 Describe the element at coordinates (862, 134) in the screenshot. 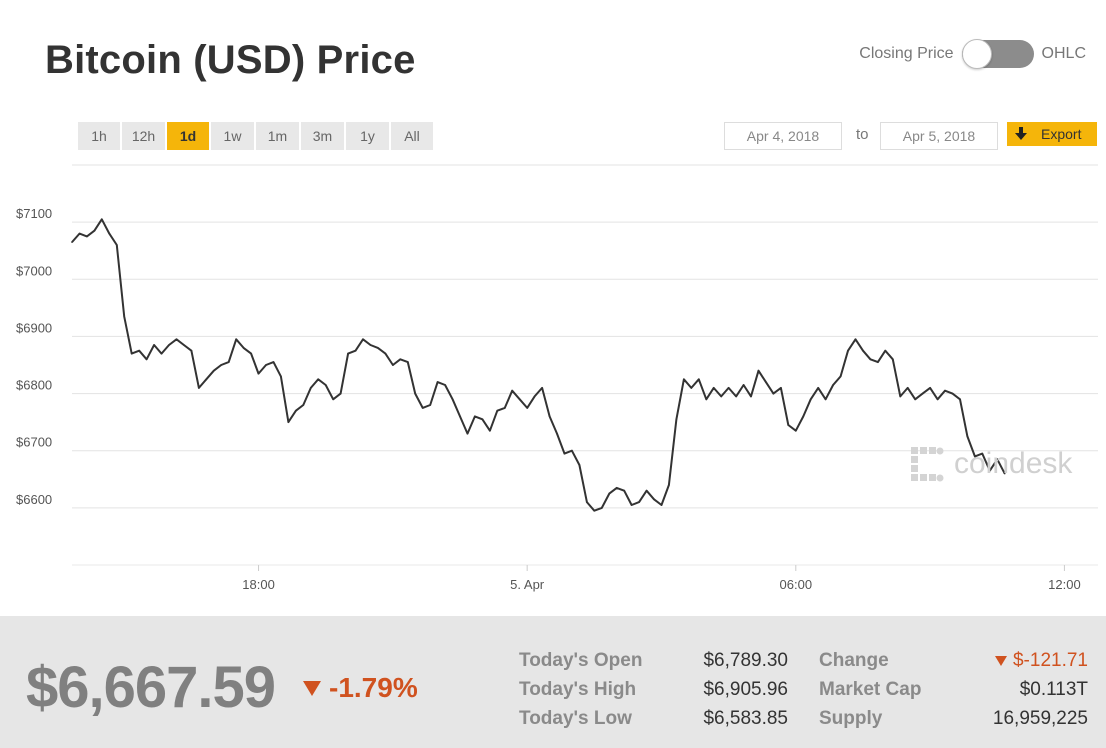

I see `date-to-separator: to` at that location.